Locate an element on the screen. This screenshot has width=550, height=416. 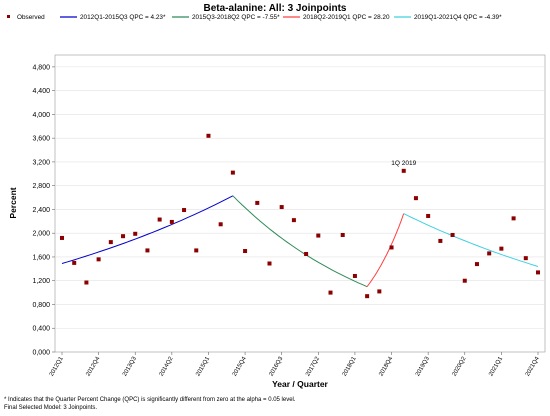
x-tick-label: 2016Q3 is located at coordinates (277, 366).